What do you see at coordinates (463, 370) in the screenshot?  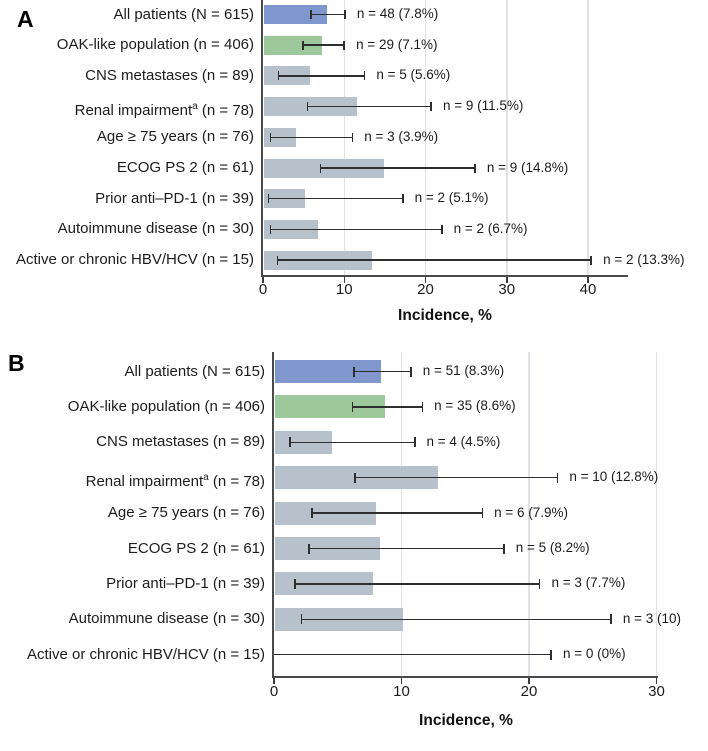 I see `bar-value-label: n = 51 (8.3%)` at bounding box center [463, 370].